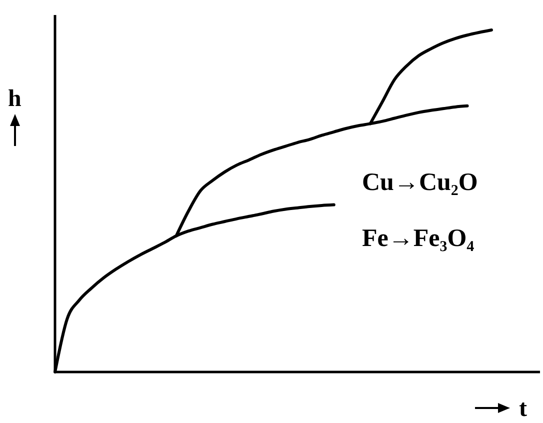  What do you see at coordinates (15, 99) in the screenshot?
I see `y-axis-title: h` at bounding box center [15, 99].